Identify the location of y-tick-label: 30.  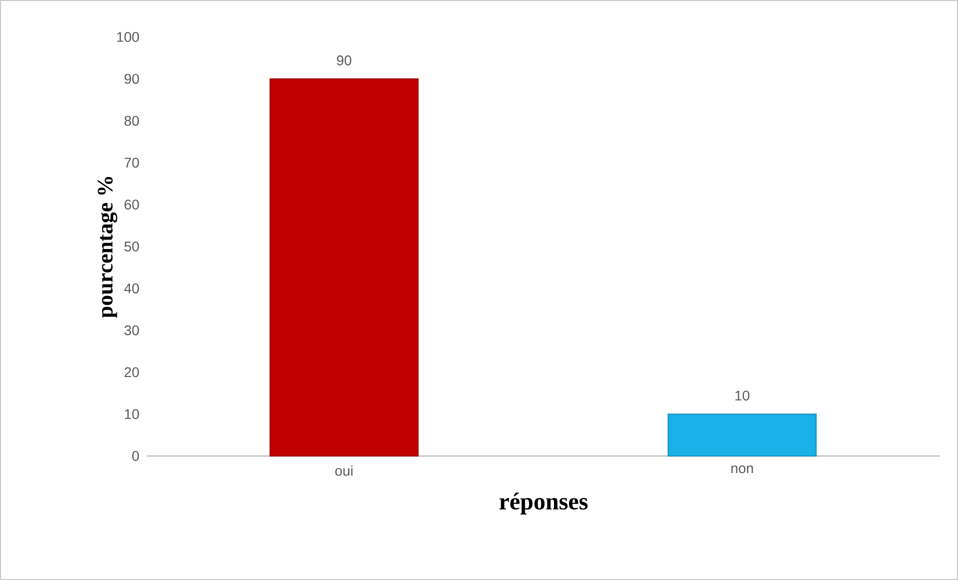
(131, 330).